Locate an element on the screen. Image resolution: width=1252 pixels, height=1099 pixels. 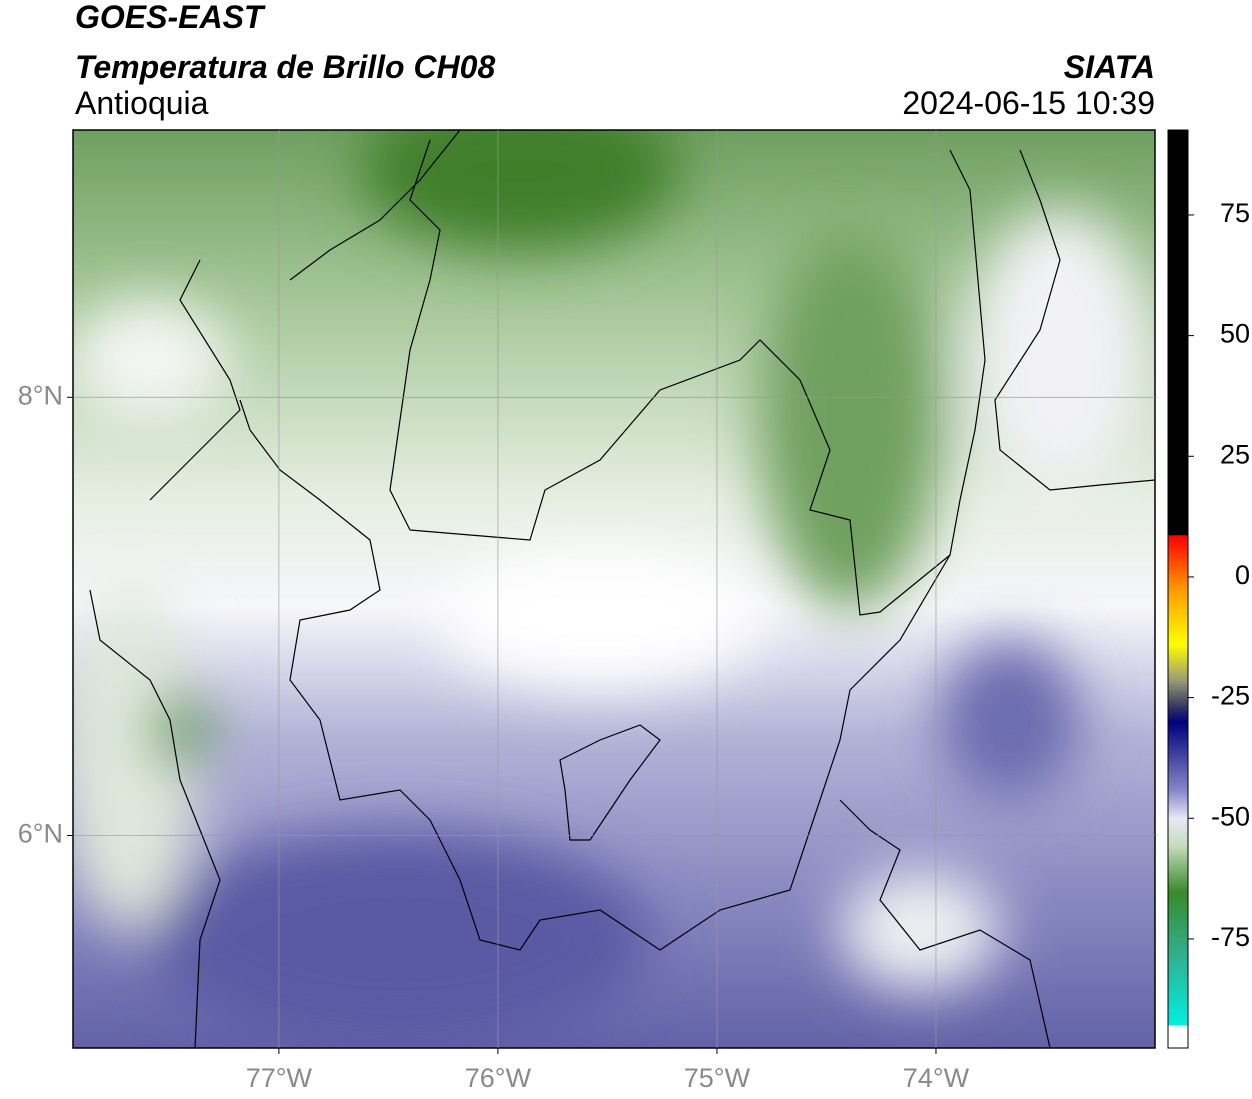
x-tick-label: 74°W is located at coordinates (936, 1078).